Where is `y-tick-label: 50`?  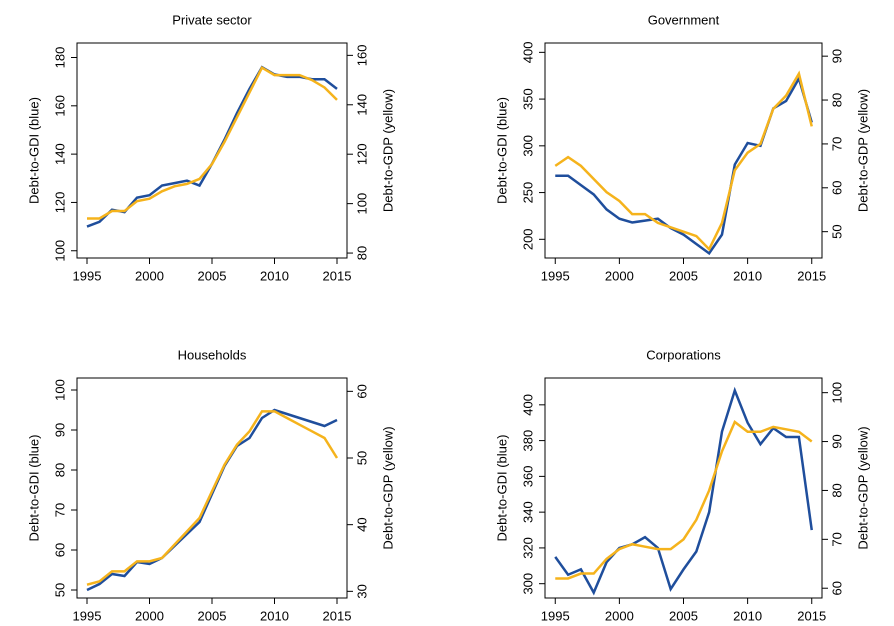 y-tick-label: 50 is located at coordinates (59, 590).